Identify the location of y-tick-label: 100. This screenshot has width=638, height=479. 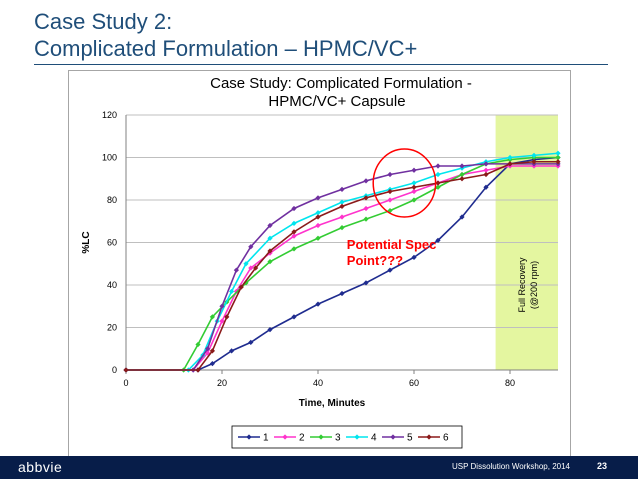
(109, 158).